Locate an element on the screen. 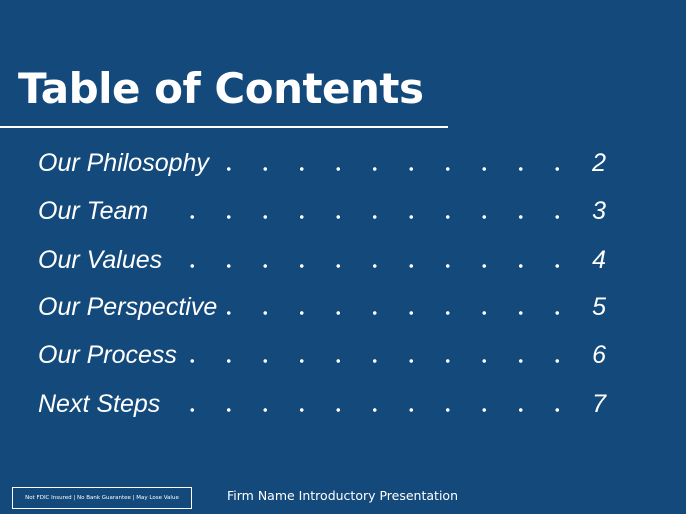  toc-page: 3 is located at coordinates (599, 211).